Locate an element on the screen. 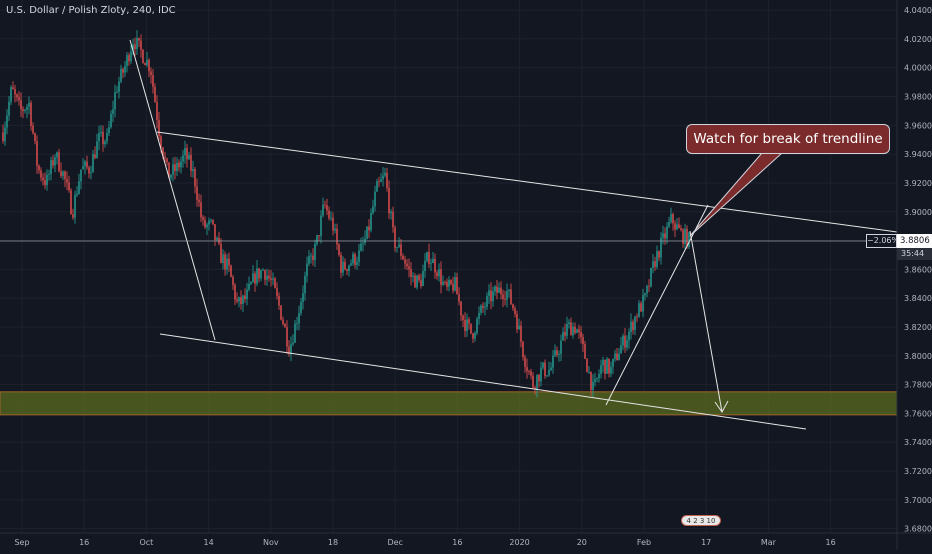  channel-upper-trendline is located at coordinates (527, 182).